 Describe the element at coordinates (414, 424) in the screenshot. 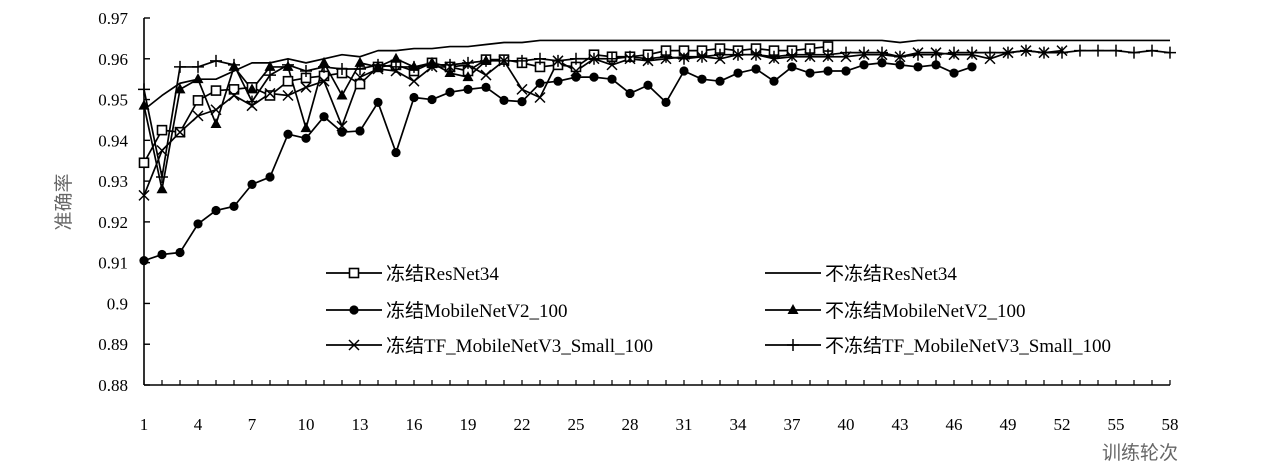

I see `x-tick-label: 16` at that location.